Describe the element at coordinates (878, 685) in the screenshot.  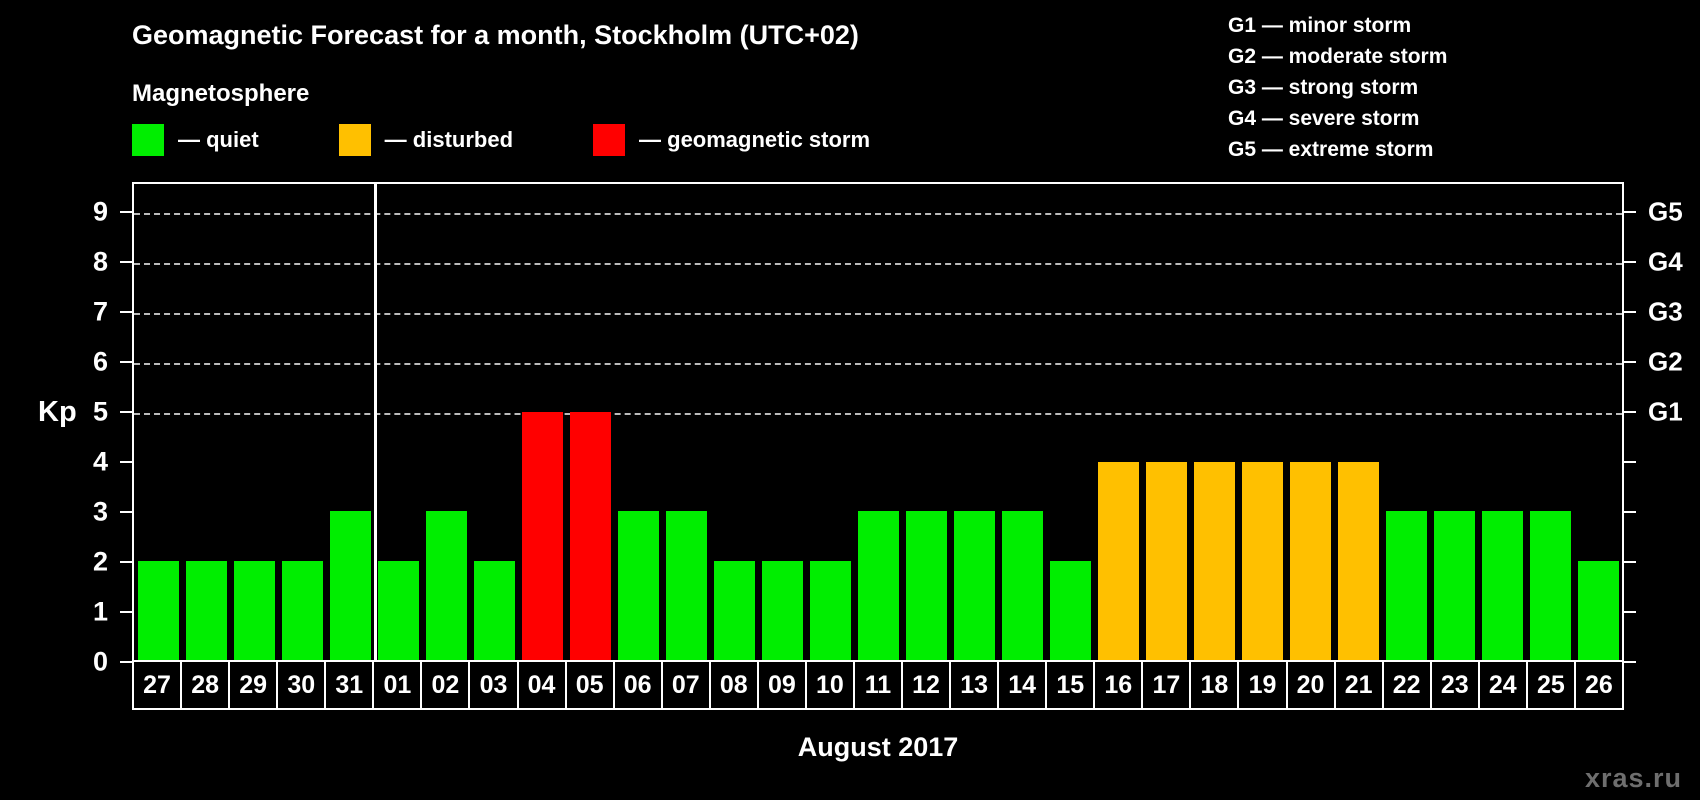
I see `day-label-11: 11` at that location.